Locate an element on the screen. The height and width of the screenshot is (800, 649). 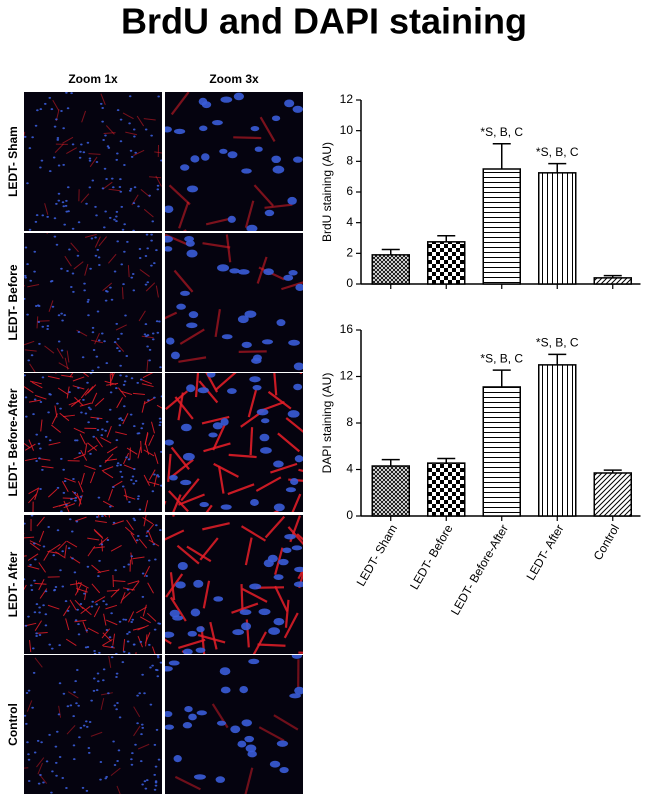
x-tick-label: LEDT- Before-After is located at coordinates (479, 569).